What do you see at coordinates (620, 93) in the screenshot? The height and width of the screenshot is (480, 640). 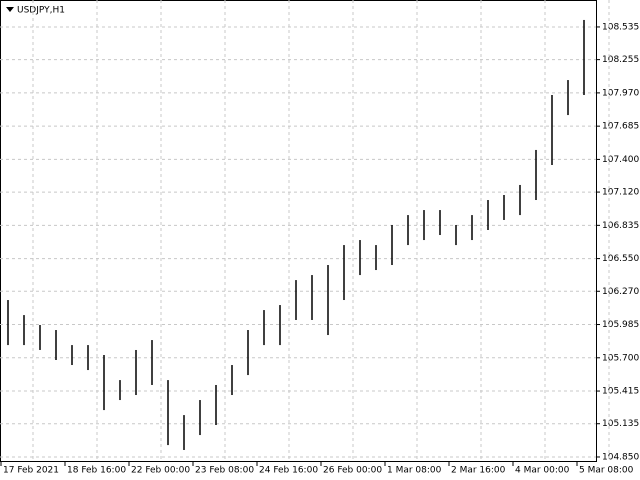 I see `y-tick-label: 107.970` at bounding box center [620, 93].